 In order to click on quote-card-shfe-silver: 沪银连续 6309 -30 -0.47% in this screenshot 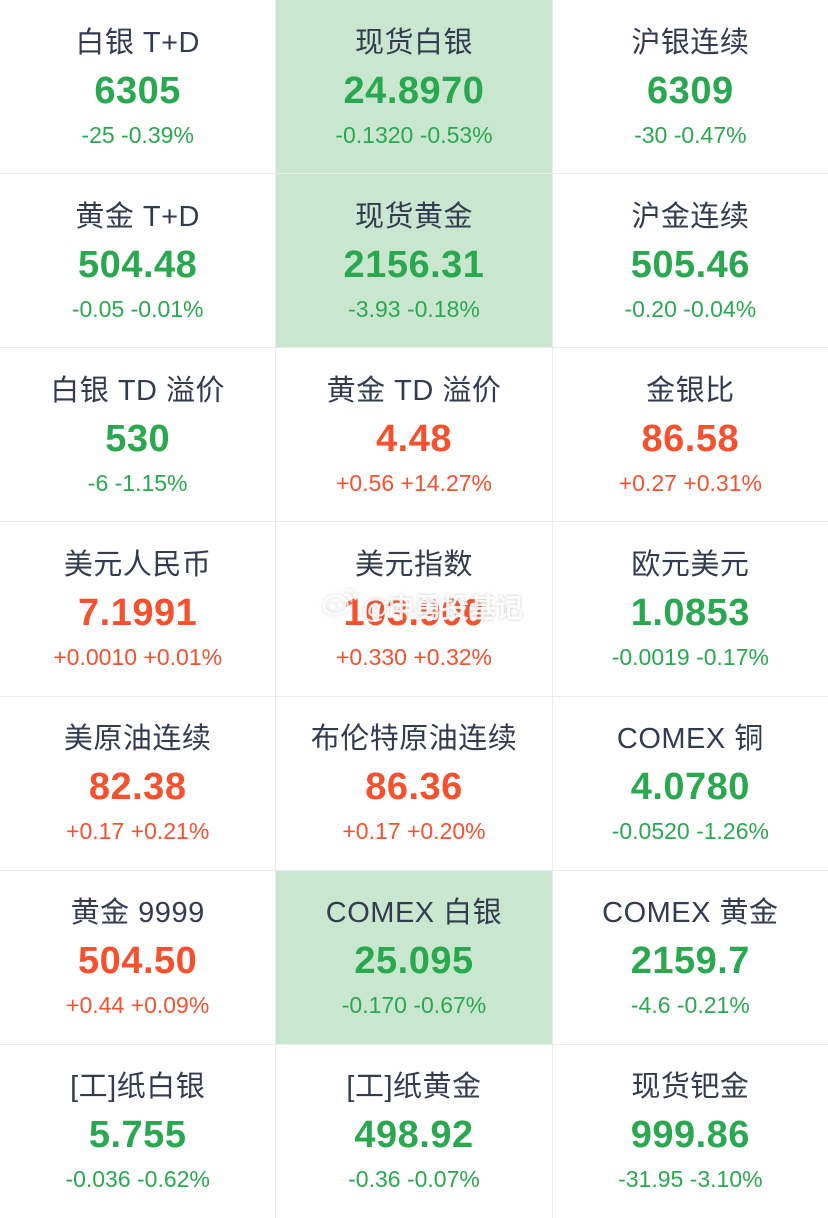, I will do `click(690, 87)`.